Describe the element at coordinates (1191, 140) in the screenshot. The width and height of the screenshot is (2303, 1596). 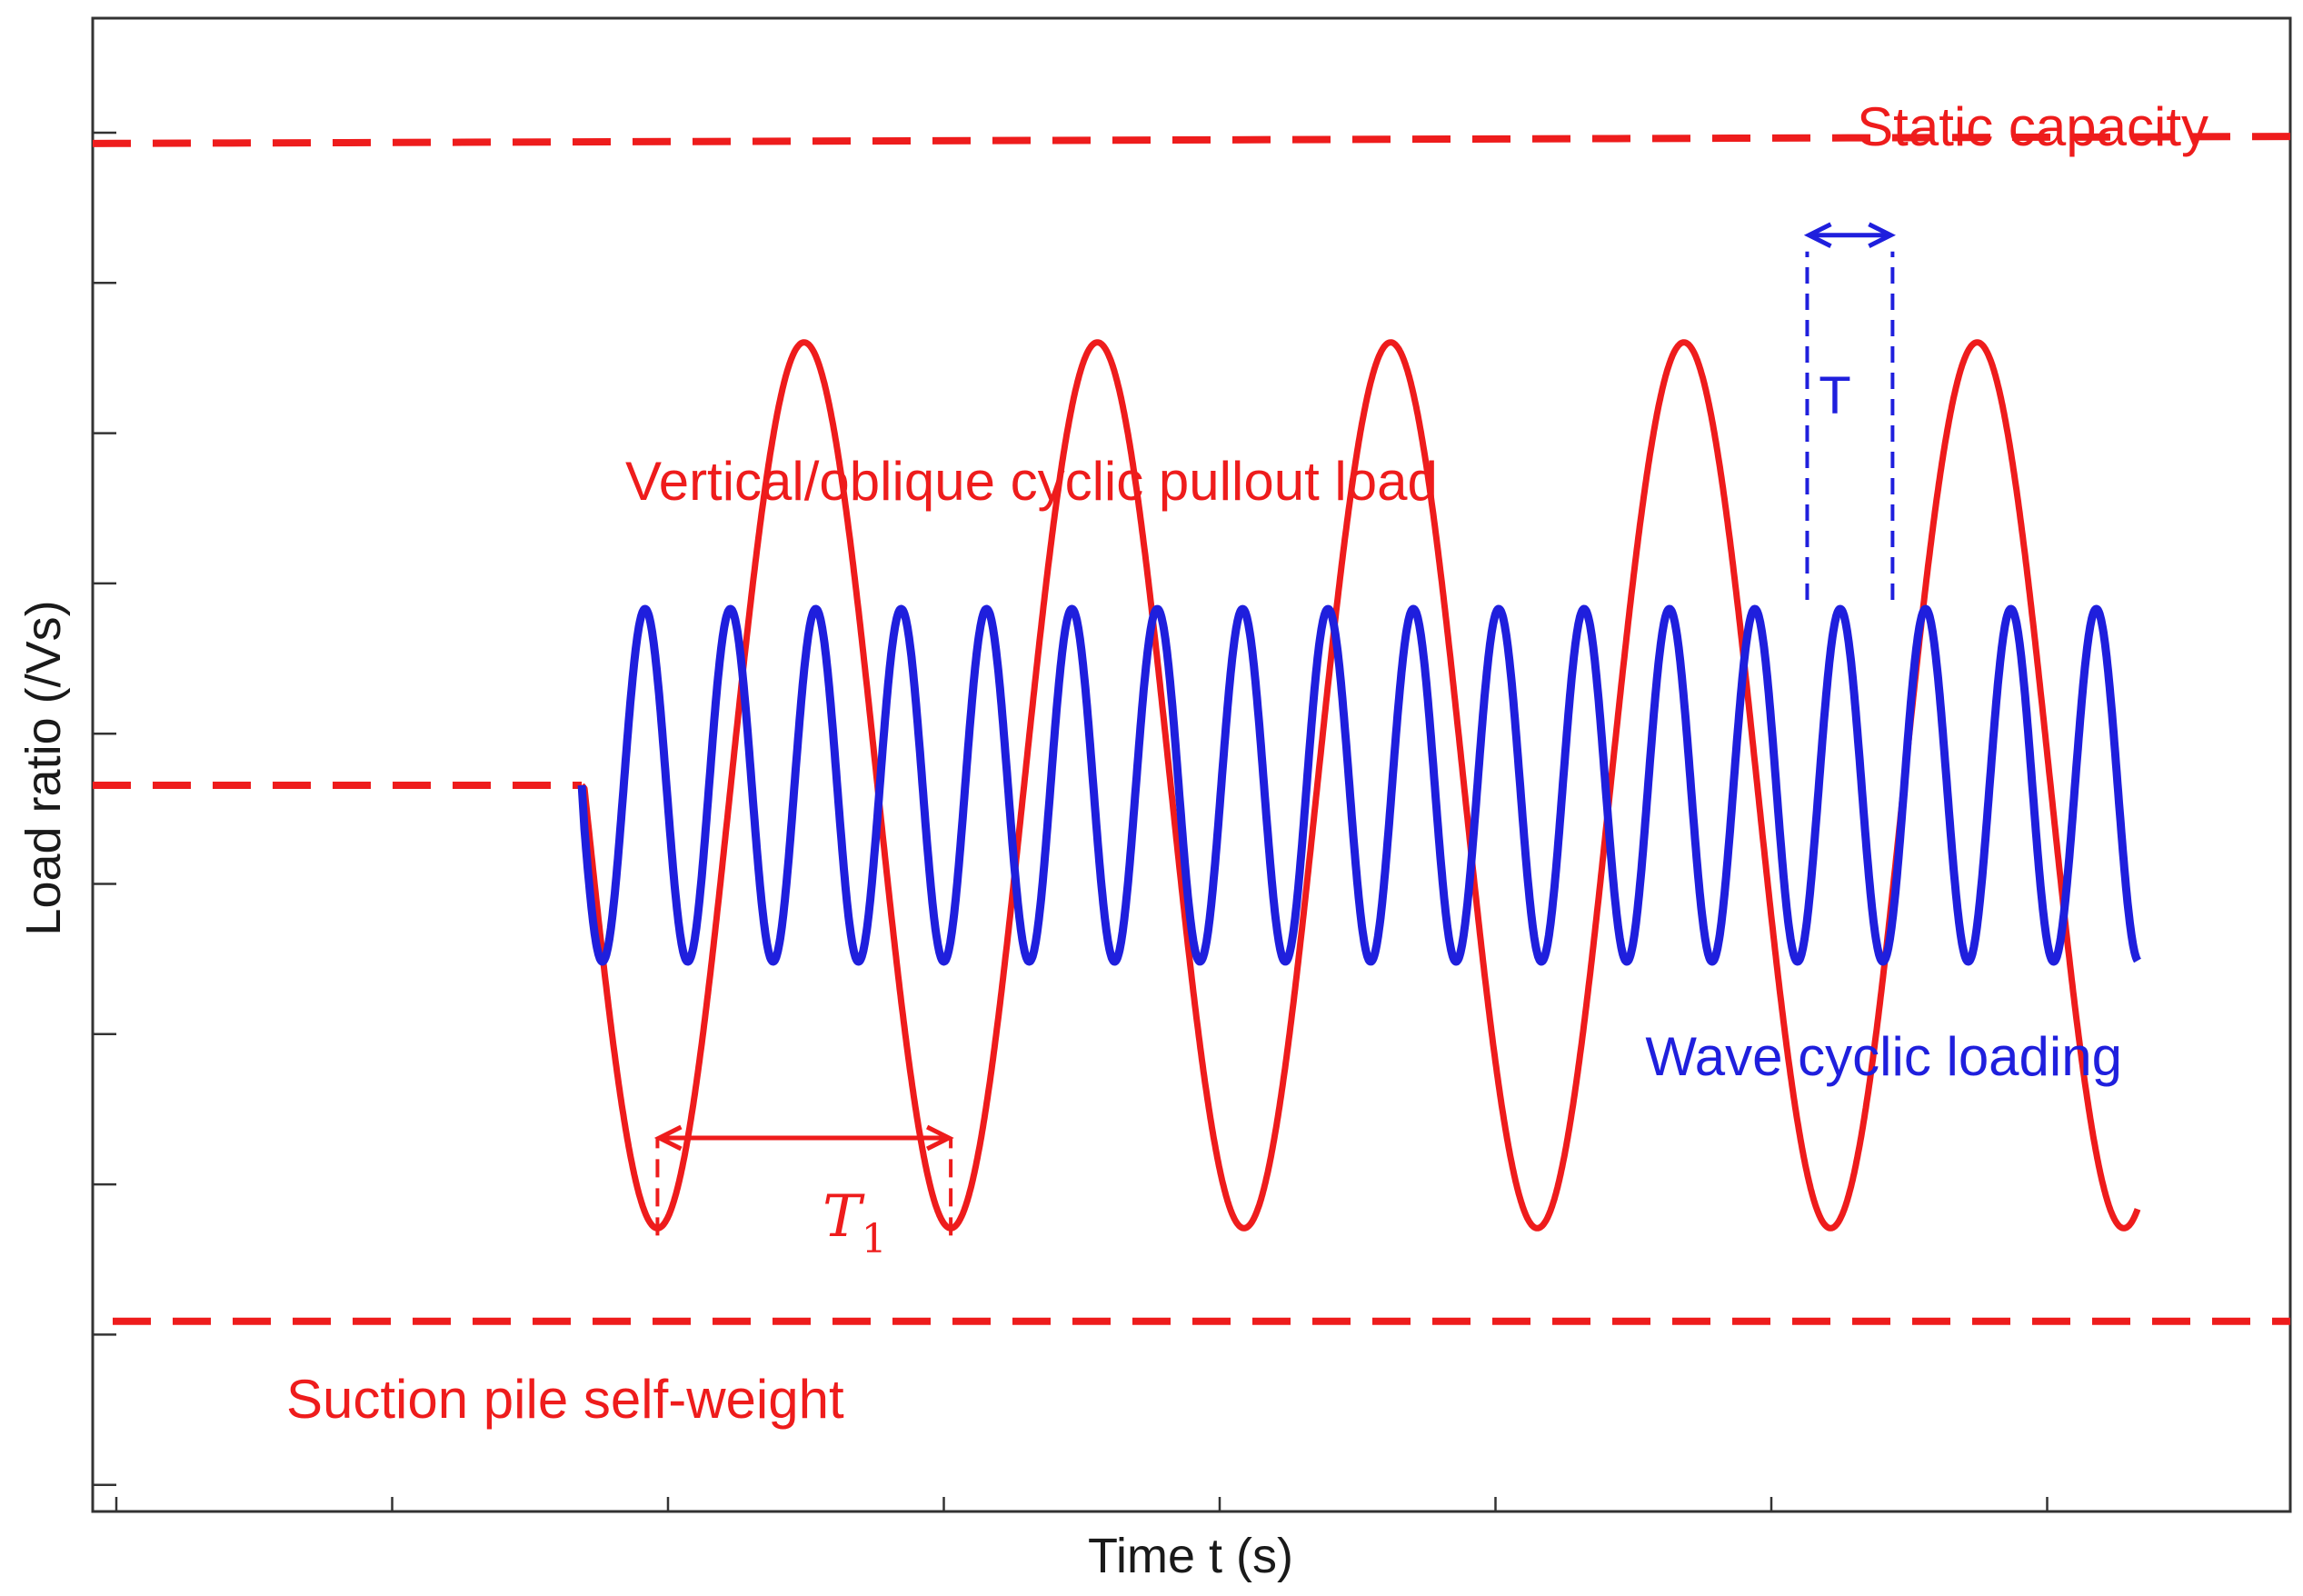
I see `static-capacity-line` at that location.